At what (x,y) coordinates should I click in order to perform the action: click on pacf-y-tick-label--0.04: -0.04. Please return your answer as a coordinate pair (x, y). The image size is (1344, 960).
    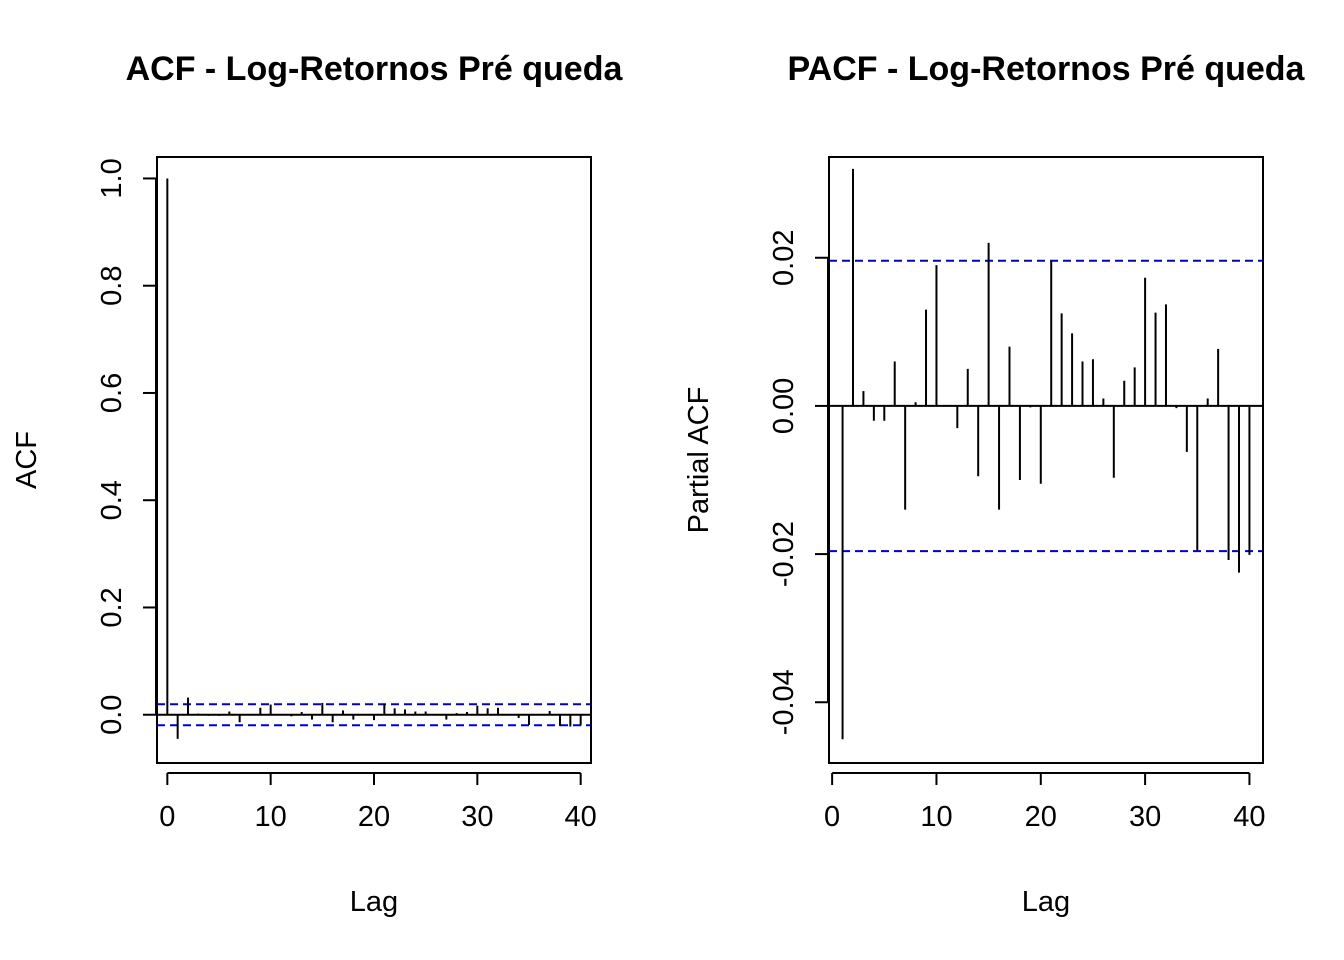
    Looking at the image, I should click on (784, 702).